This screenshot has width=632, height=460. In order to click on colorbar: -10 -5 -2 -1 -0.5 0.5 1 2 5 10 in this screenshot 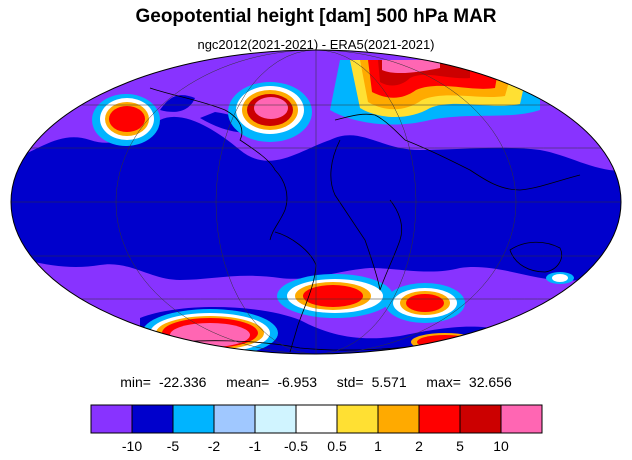, I will do `click(316, 429)`.